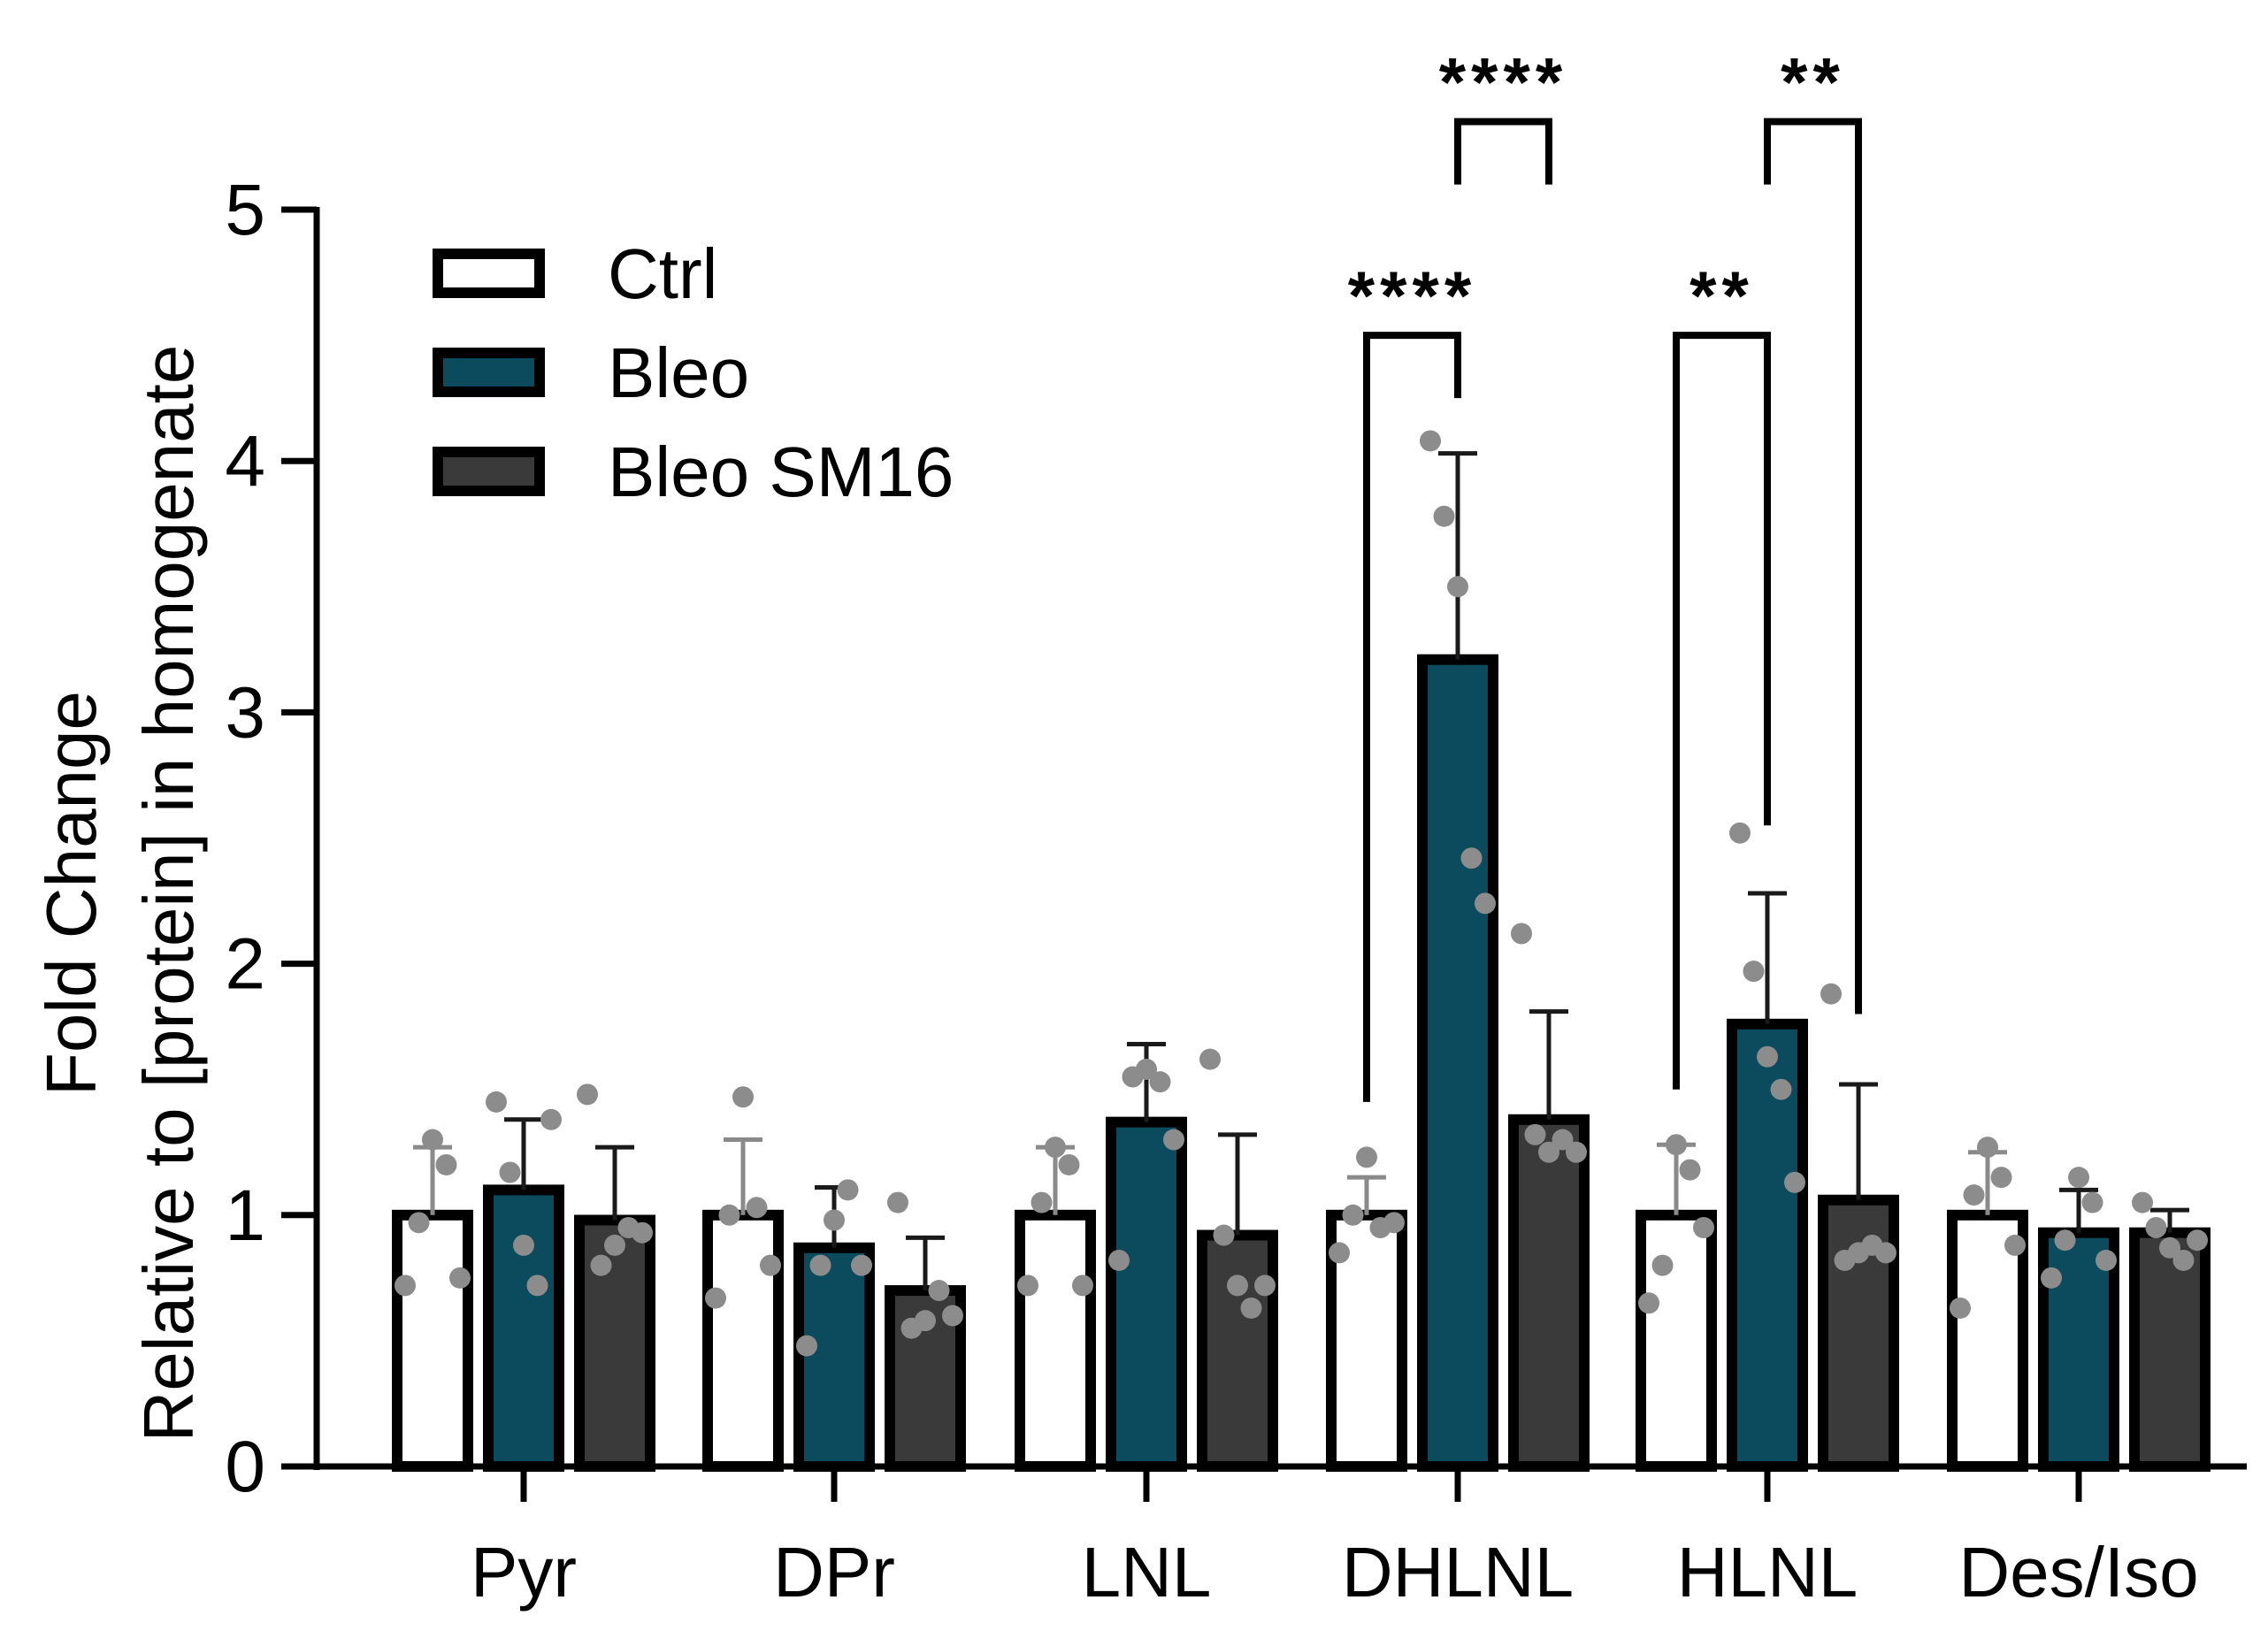 The width and height of the screenshot is (2268, 1646). Describe the element at coordinates (245, 461) in the screenshot. I see `y-tick-label: 4` at that location.